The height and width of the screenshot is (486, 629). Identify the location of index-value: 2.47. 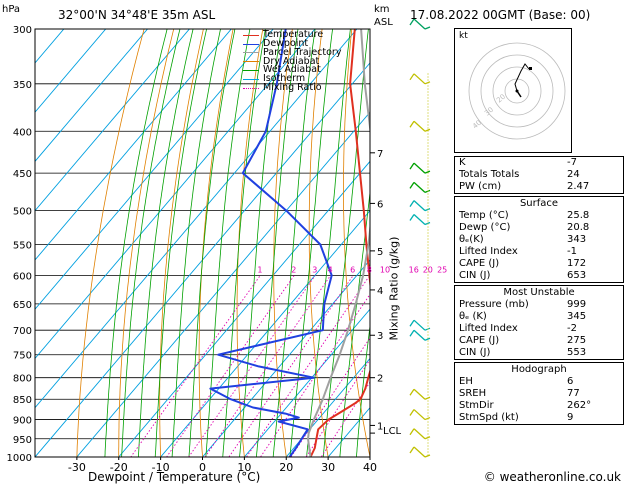
(578, 186).